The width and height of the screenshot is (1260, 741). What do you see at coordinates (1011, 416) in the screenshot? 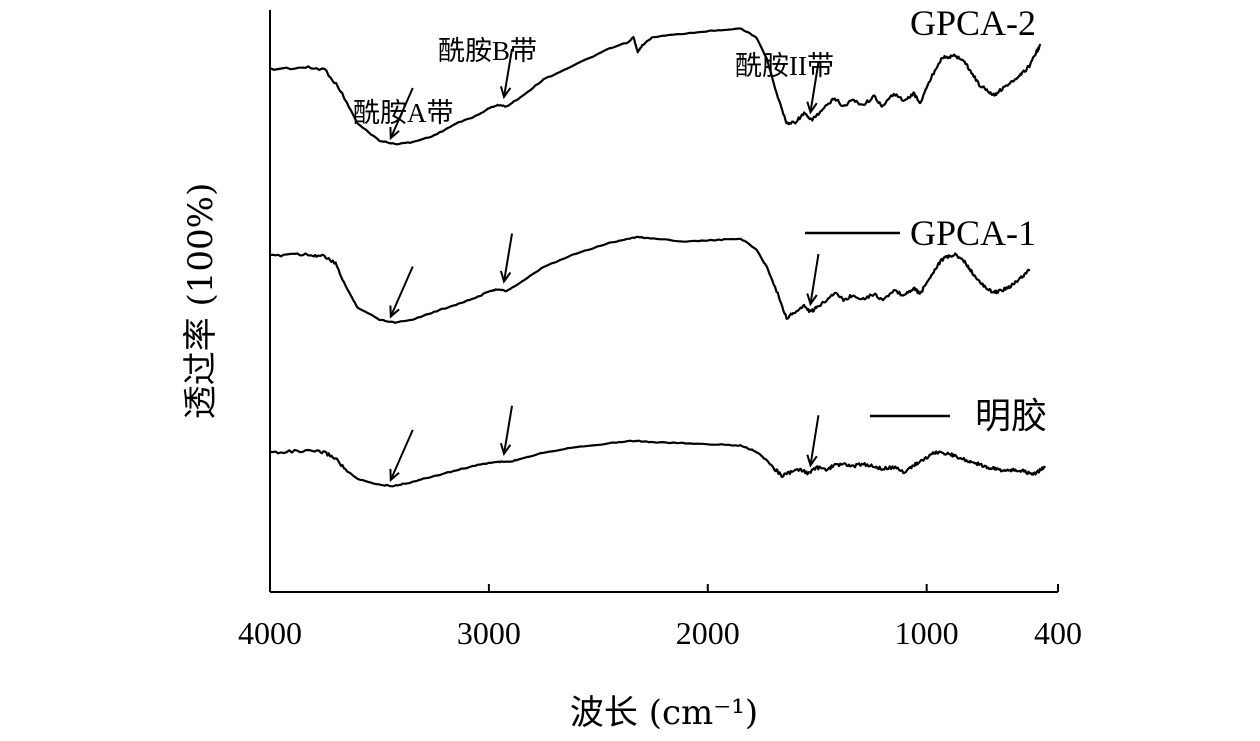
I see `legend-label-2: 明胶` at bounding box center [1011, 416].